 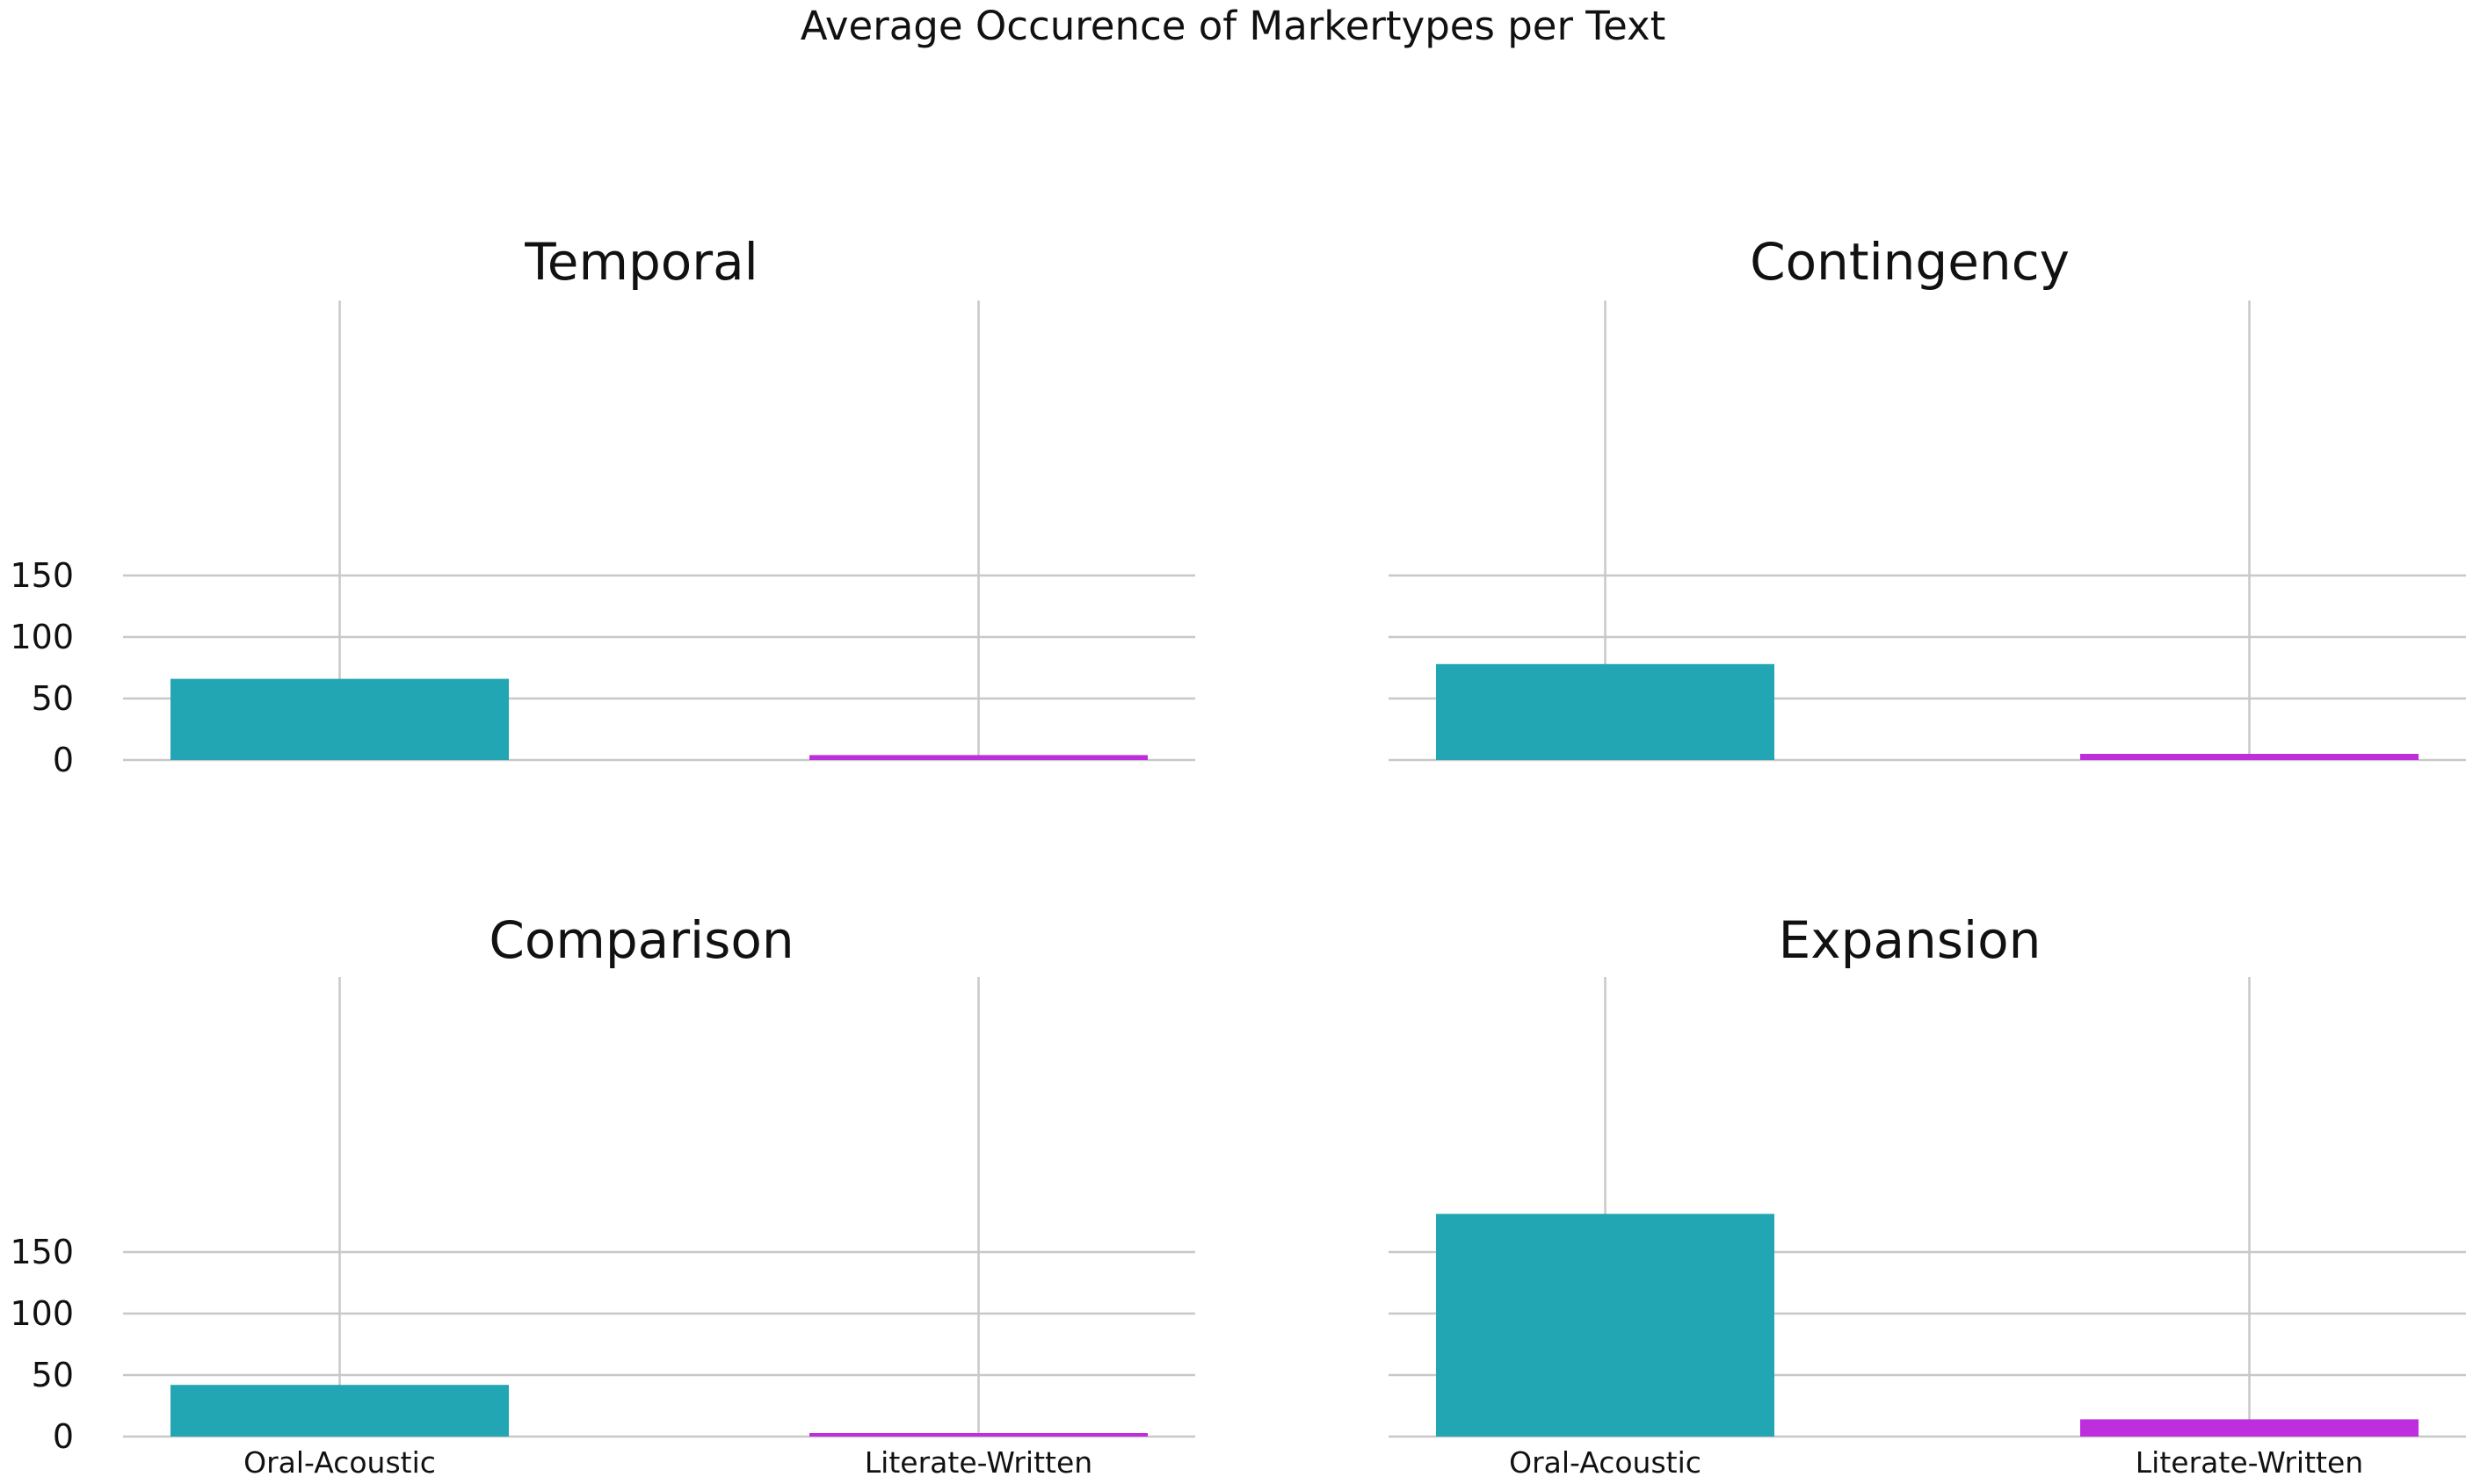 I want to click on panel-title: Expansion, so click(x=1910, y=940).